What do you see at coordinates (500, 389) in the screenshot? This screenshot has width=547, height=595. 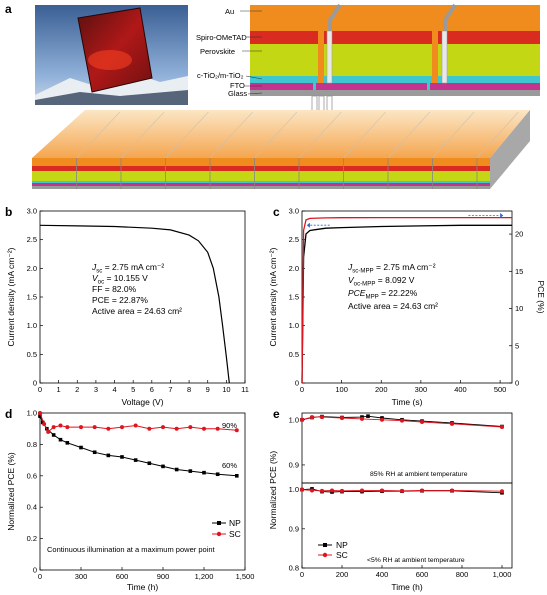 I see `x-tick-label: 500` at bounding box center [500, 389].